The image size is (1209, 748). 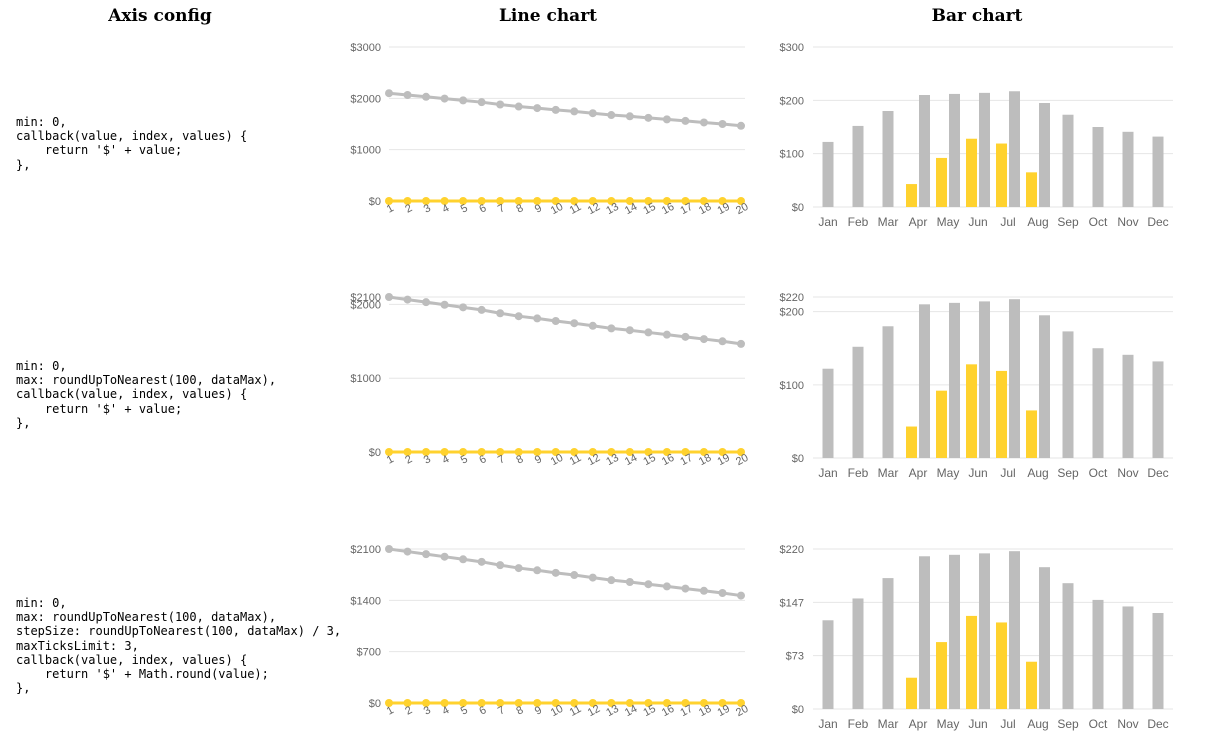 I want to click on y-tick-label: $200, so click(x=792, y=101).